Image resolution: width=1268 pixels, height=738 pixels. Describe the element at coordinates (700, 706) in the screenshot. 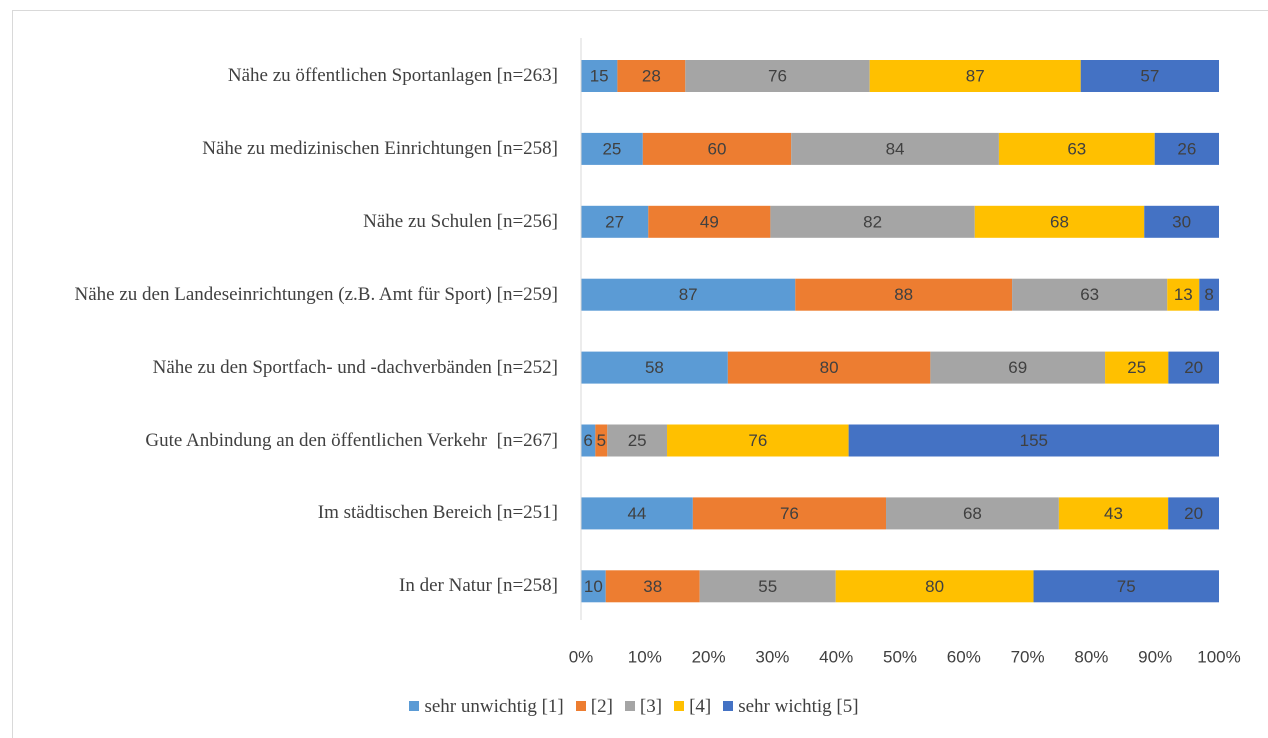

I see `legend-label: [4]` at that location.